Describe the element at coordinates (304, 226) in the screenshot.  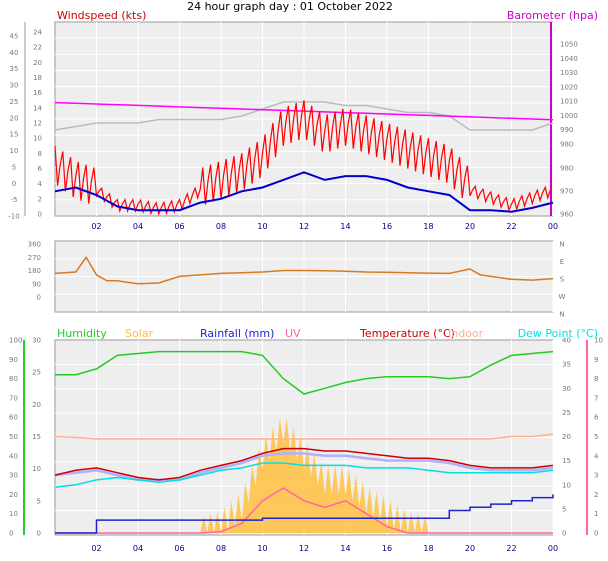
I see `wind-x-tick: 12` at that location.